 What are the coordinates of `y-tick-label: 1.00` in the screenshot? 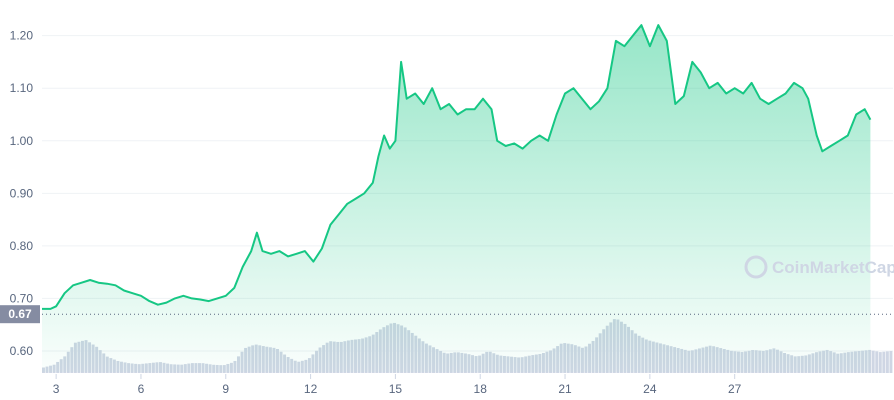 It's located at (22, 141).